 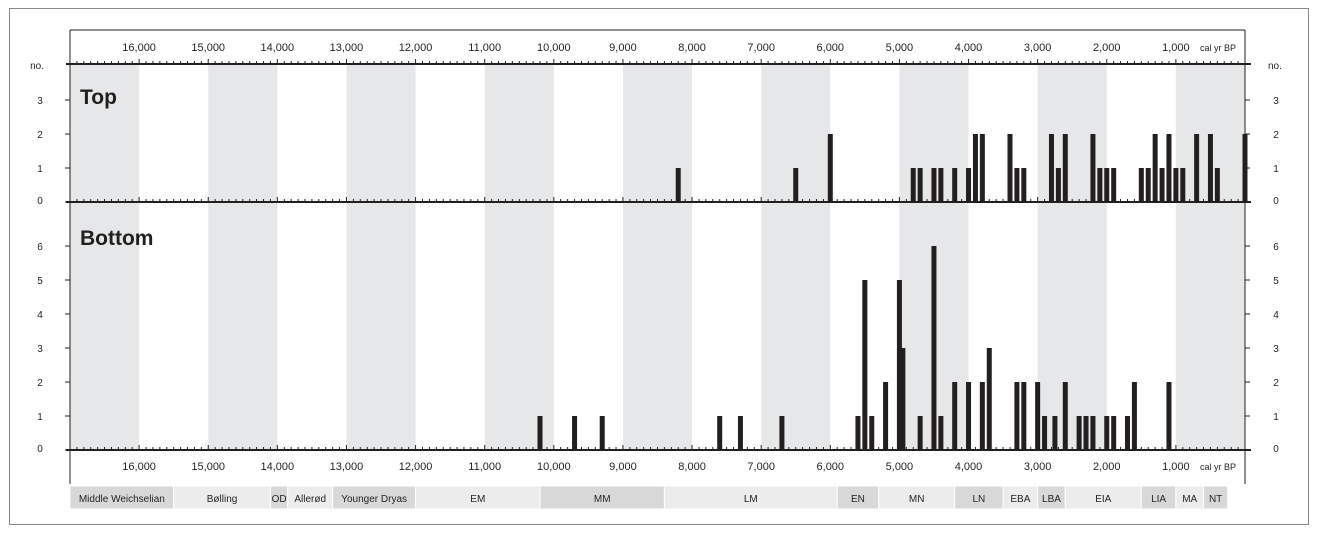 What do you see at coordinates (347, 48) in the screenshot?
I see `x-tick-label-top: 13,000` at bounding box center [347, 48].